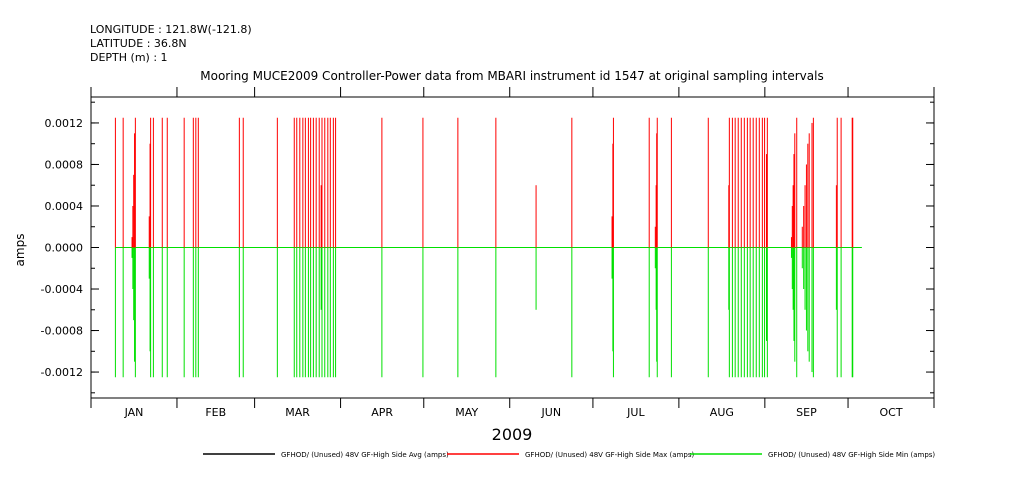 The height and width of the screenshot is (504, 1009). I want to click on x-month-label: MAY, so click(466, 412).